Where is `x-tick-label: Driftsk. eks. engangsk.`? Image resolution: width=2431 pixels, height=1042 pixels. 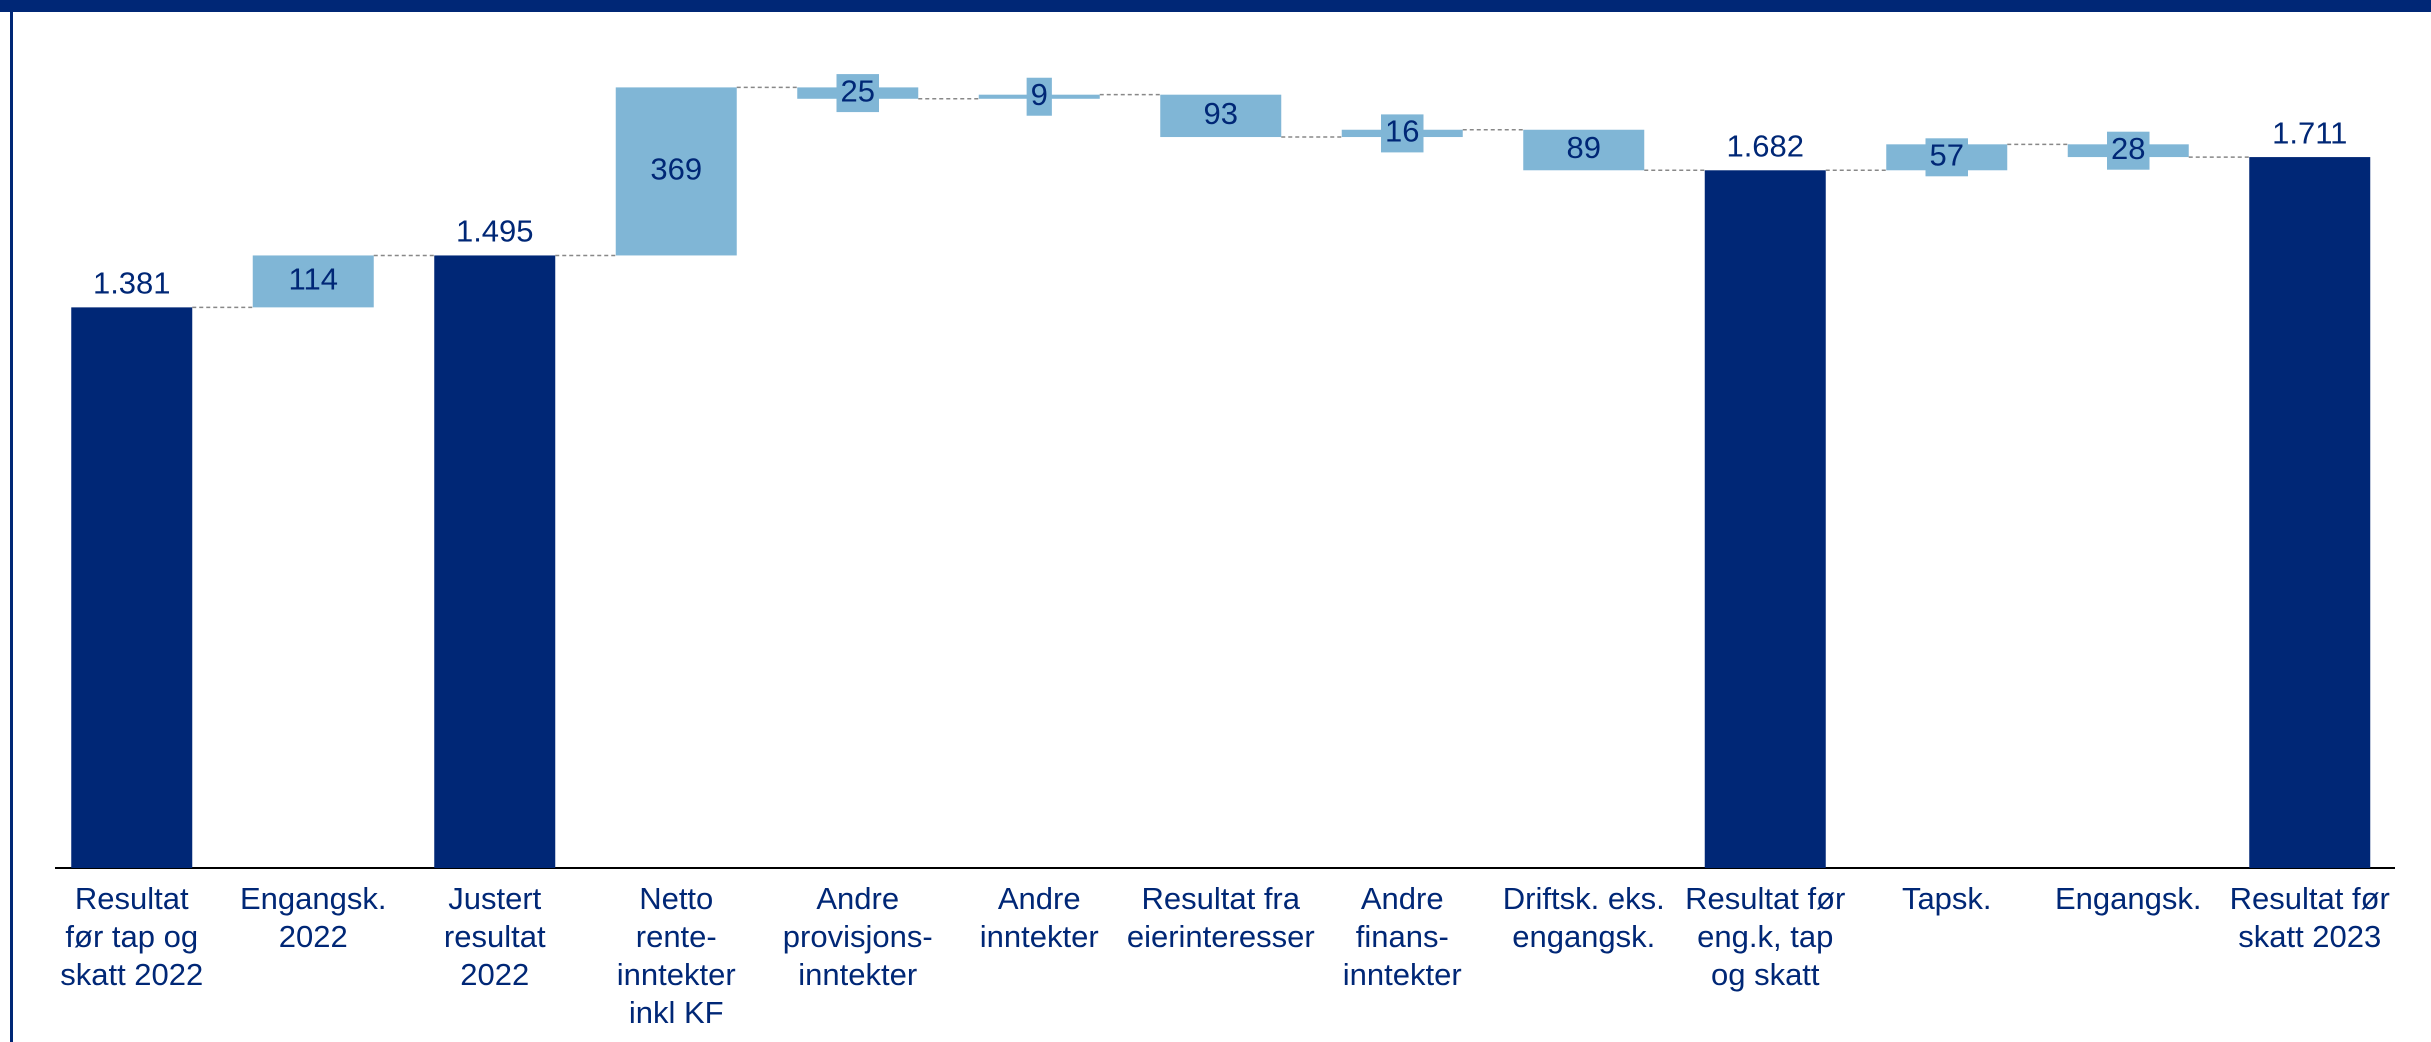
x-tick-label: Driftsk. eks. engangsk. is located at coordinates (1583, 917).